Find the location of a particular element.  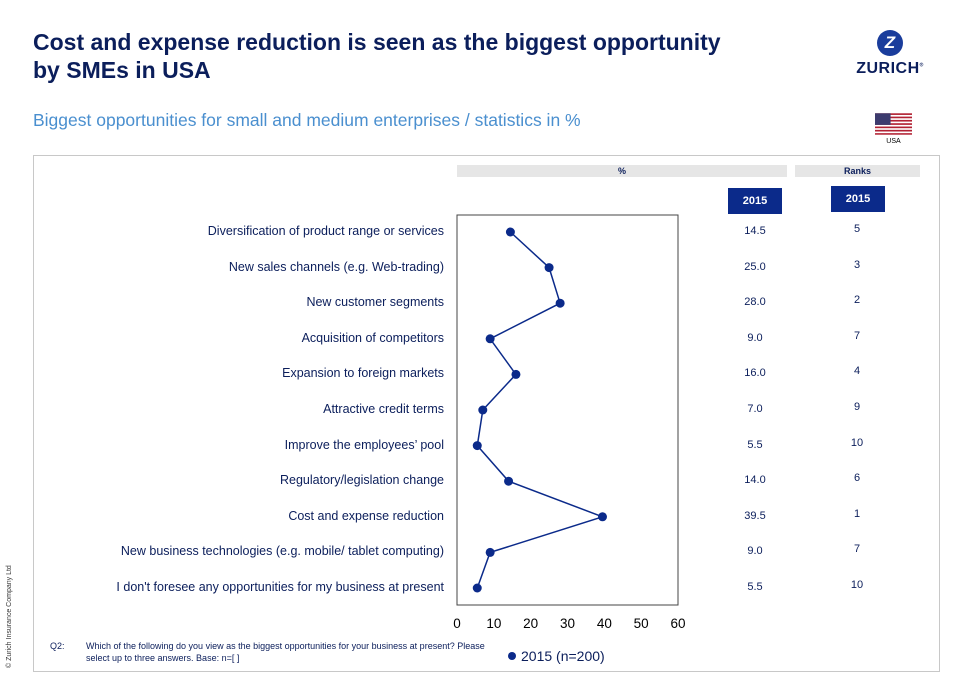

legend-label: 2015 (n=200) is located at coordinates (563, 656).